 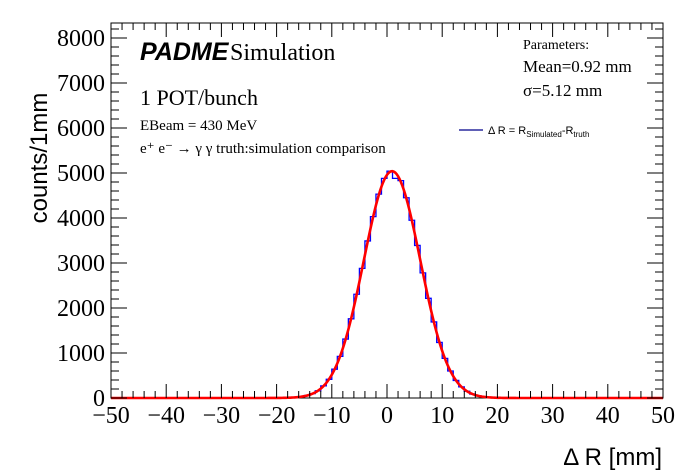 What do you see at coordinates (263, 149) in the screenshot?
I see `process-label: e⁺ e⁻ → γ γ truth:simulation comparison` at bounding box center [263, 149].